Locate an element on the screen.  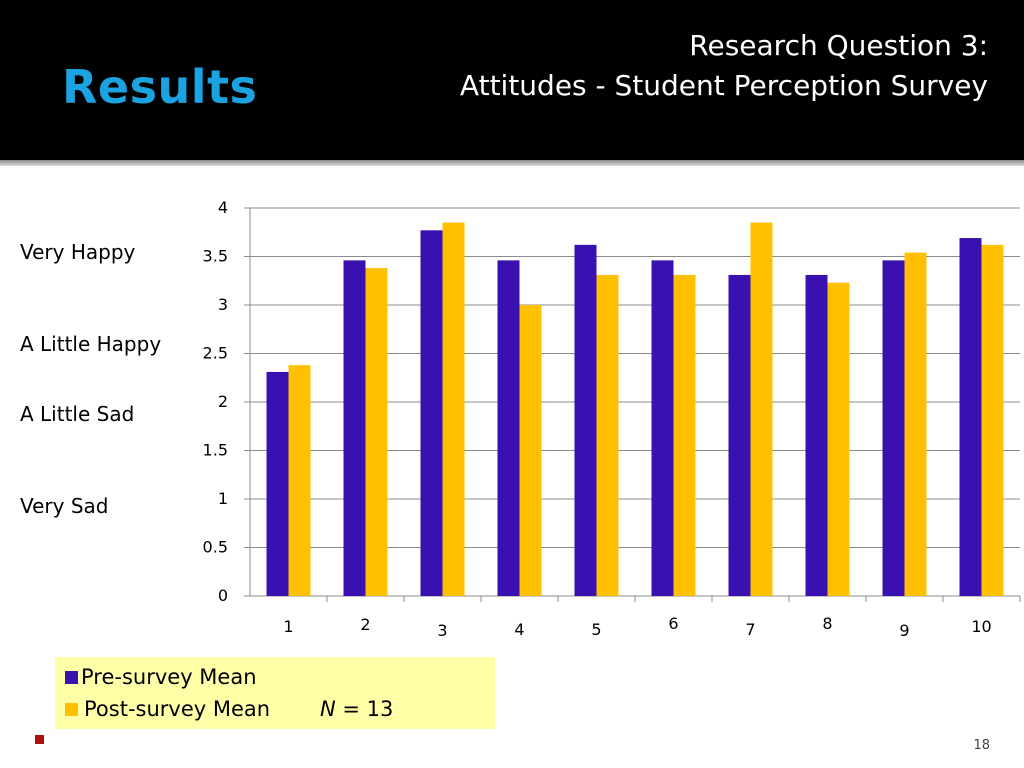
y-tick-label: 1.5 is located at coordinates (215, 450).